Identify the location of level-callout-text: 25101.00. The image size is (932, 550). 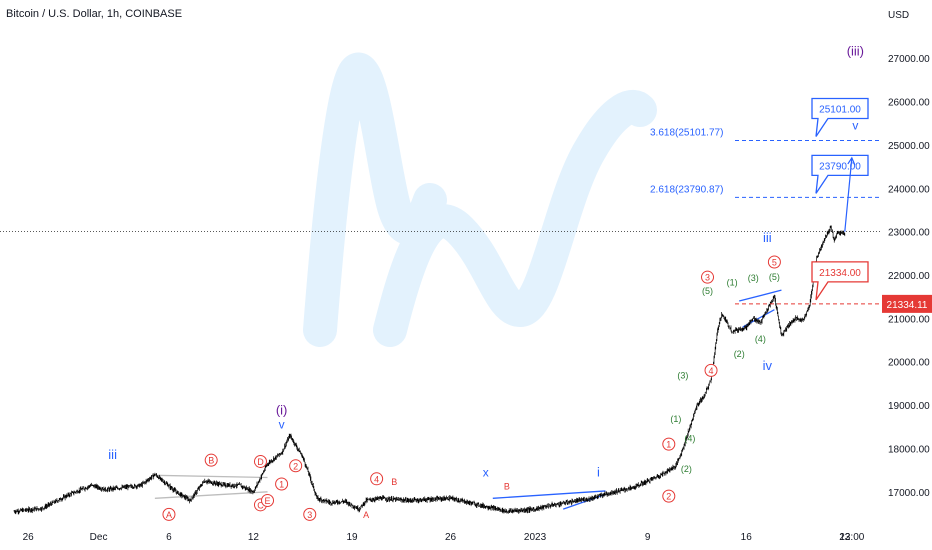
(840, 109).